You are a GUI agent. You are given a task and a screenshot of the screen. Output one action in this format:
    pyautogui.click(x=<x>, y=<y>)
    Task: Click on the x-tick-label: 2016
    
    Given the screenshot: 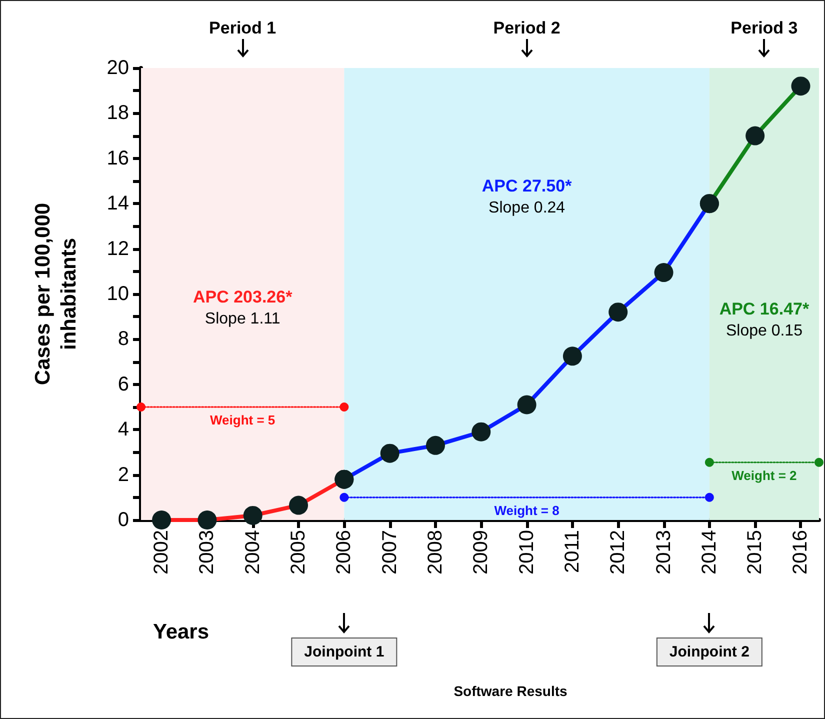 What is the action you would take?
    pyautogui.click(x=801, y=552)
    